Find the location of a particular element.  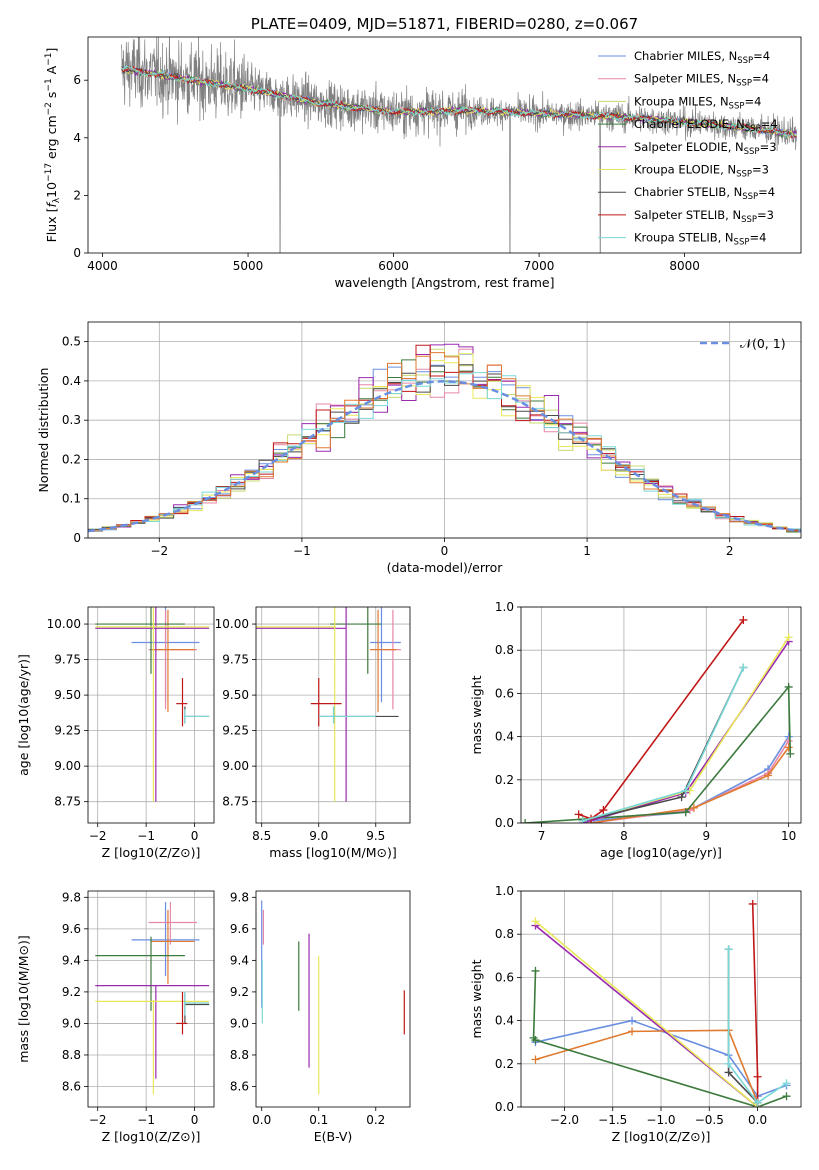

spectrum-model-line is located at coordinates (459, 101).